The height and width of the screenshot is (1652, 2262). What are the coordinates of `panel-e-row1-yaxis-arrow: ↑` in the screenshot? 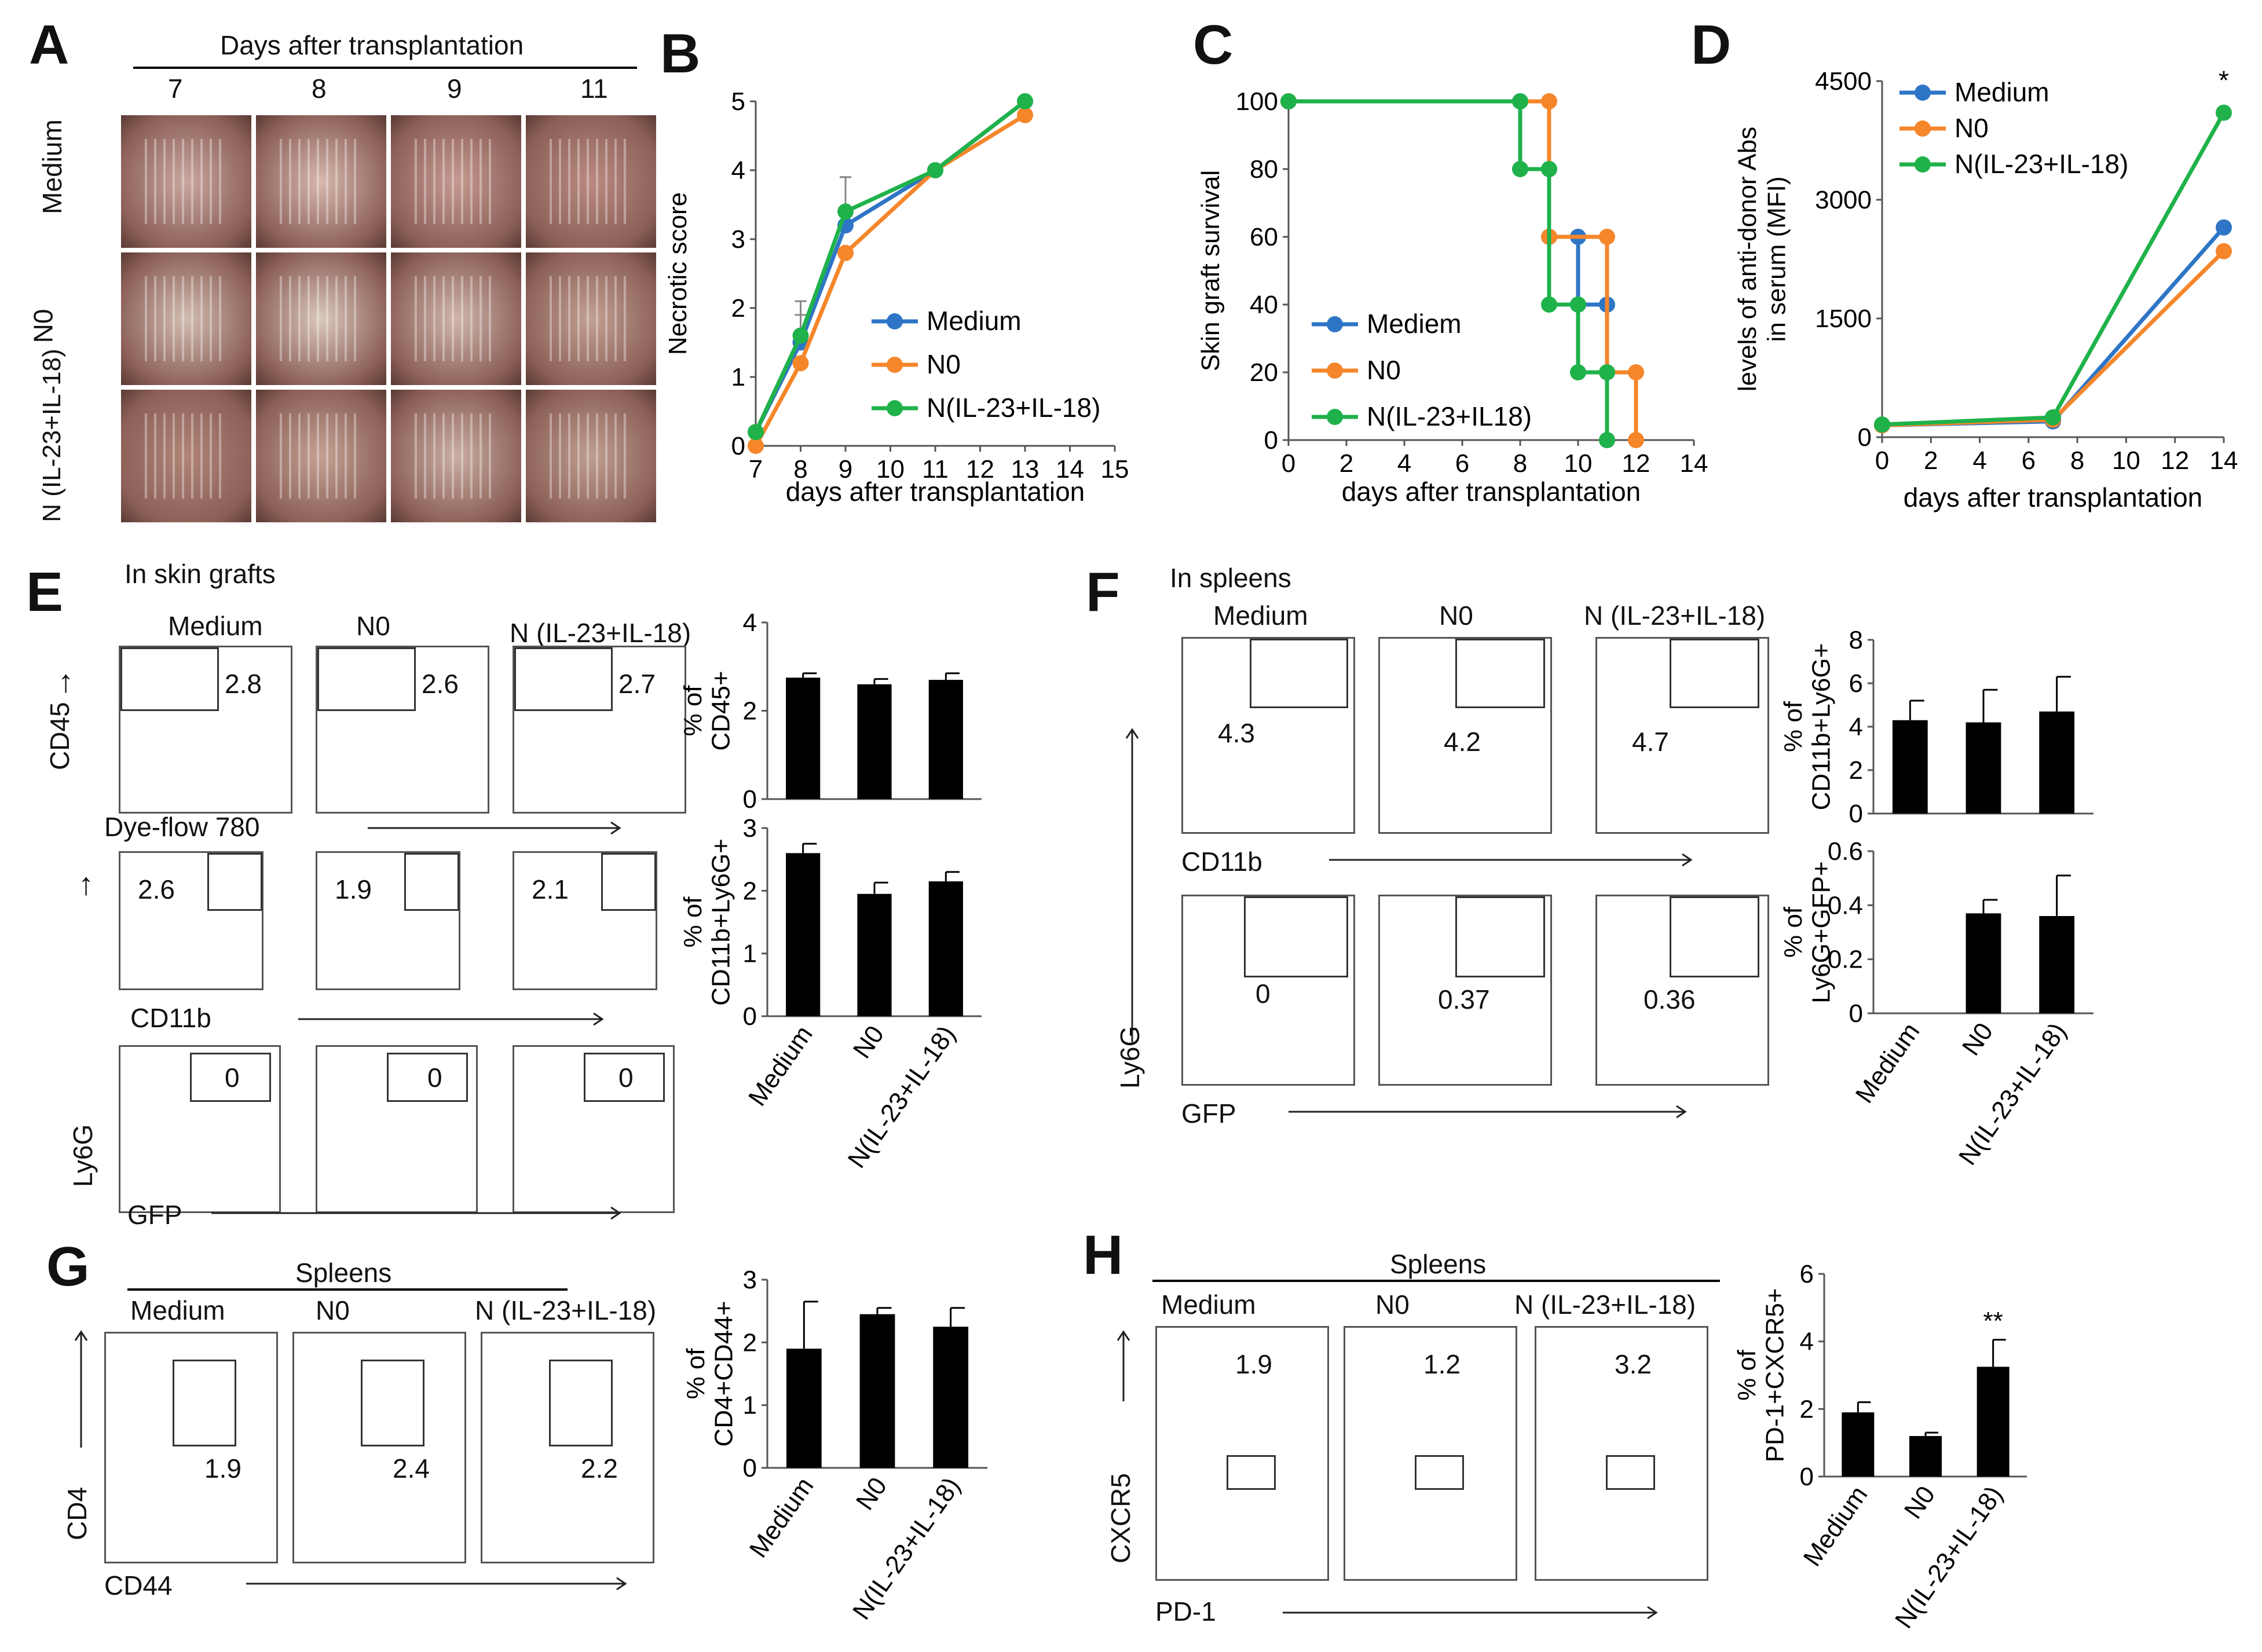 It's located at (66, 681).